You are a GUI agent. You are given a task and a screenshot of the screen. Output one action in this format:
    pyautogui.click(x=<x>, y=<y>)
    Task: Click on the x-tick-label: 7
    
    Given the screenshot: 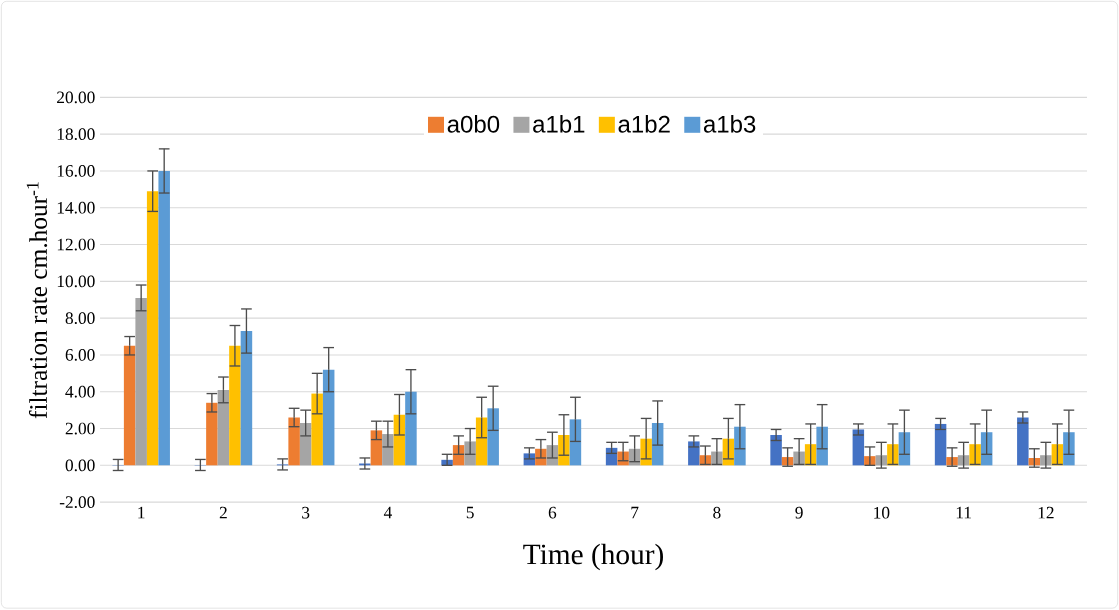 What is the action you would take?
    pyautogui.click(x=635, y=513)
    